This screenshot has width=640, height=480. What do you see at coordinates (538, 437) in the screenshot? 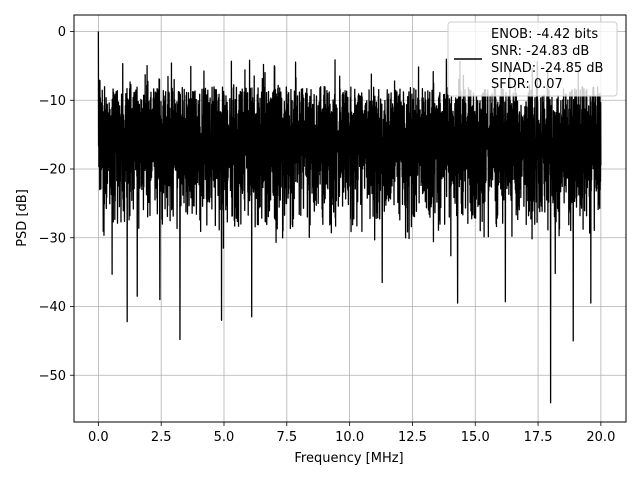
I see `x-tick-label: 17.5` at bounding box center [538, 437].